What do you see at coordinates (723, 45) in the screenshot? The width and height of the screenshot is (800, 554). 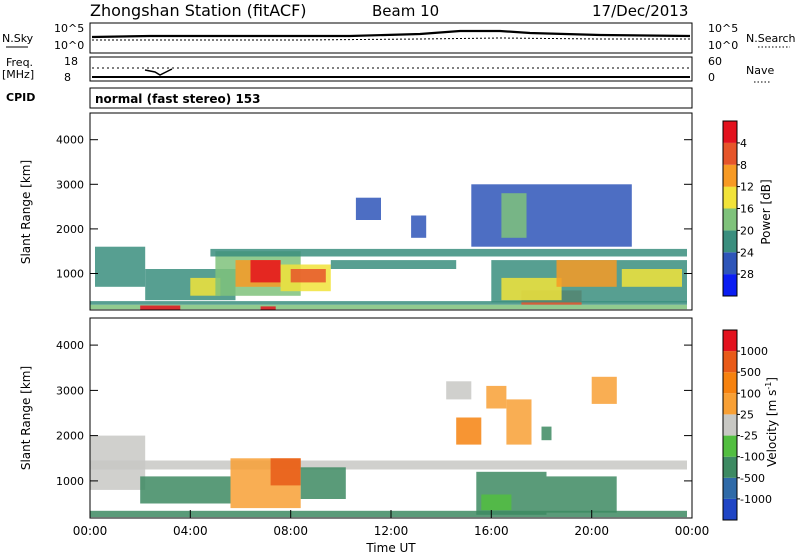 I see `nsearch-tick-bottom: 10^0` at bounding box center [723, 45].